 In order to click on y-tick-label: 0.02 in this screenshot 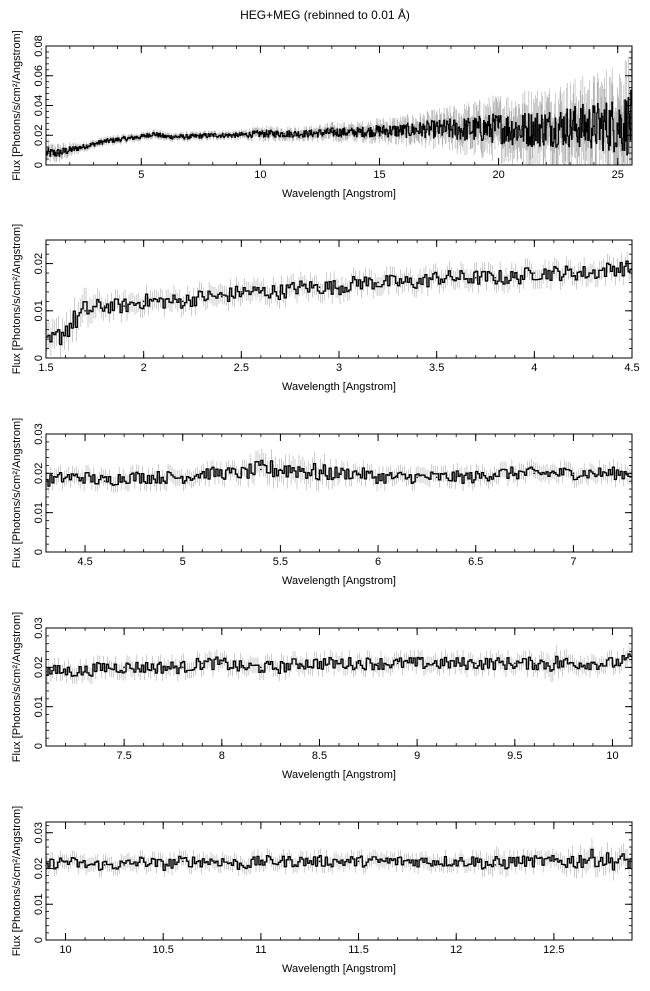, I will do `click(39, 135)`.